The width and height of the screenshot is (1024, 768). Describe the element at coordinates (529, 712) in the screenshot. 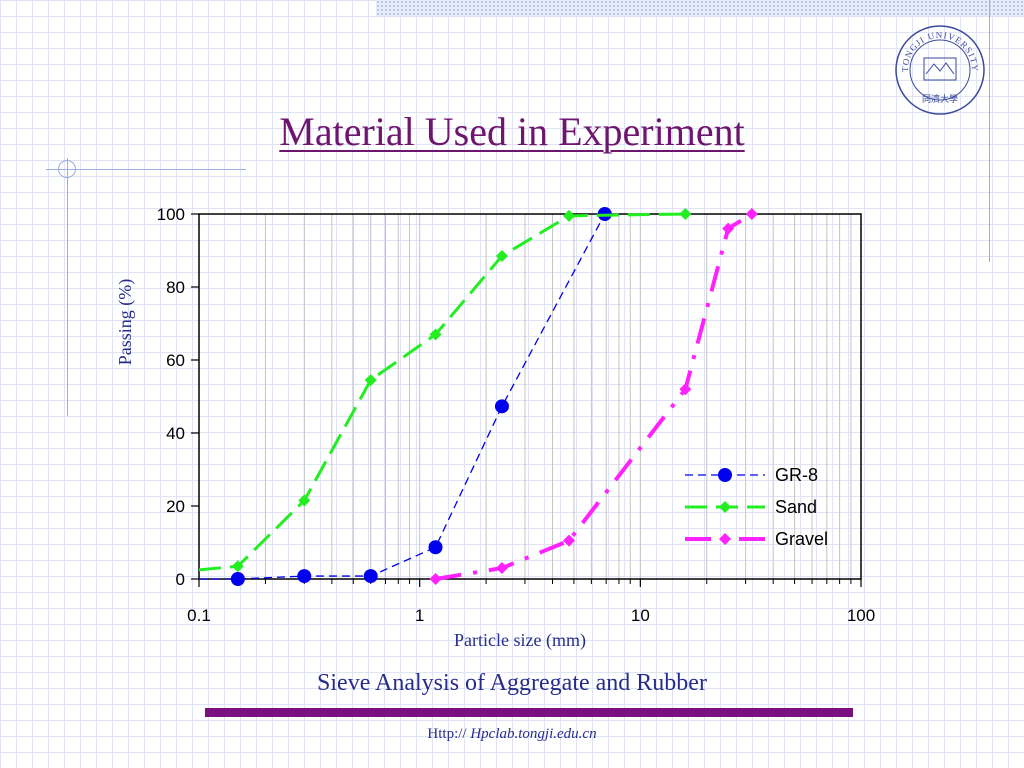

I see `purple-divider-bar` at that location.